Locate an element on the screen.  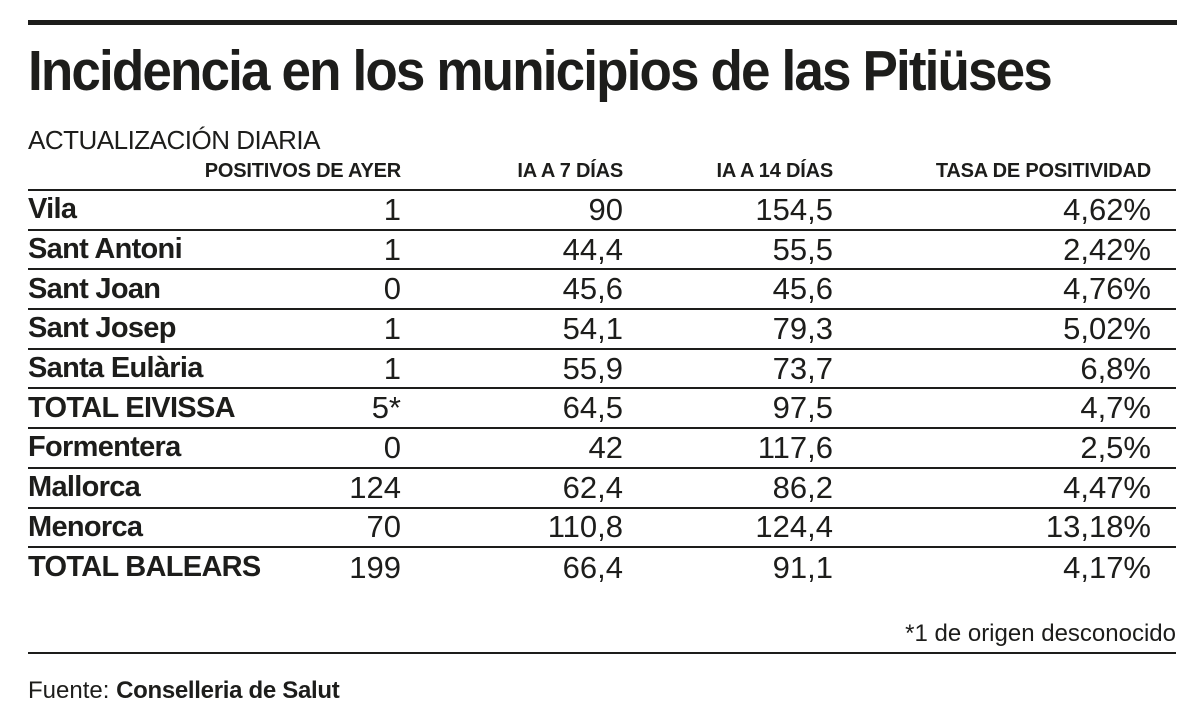
bottom-divider is located at coordinates (602, 653).